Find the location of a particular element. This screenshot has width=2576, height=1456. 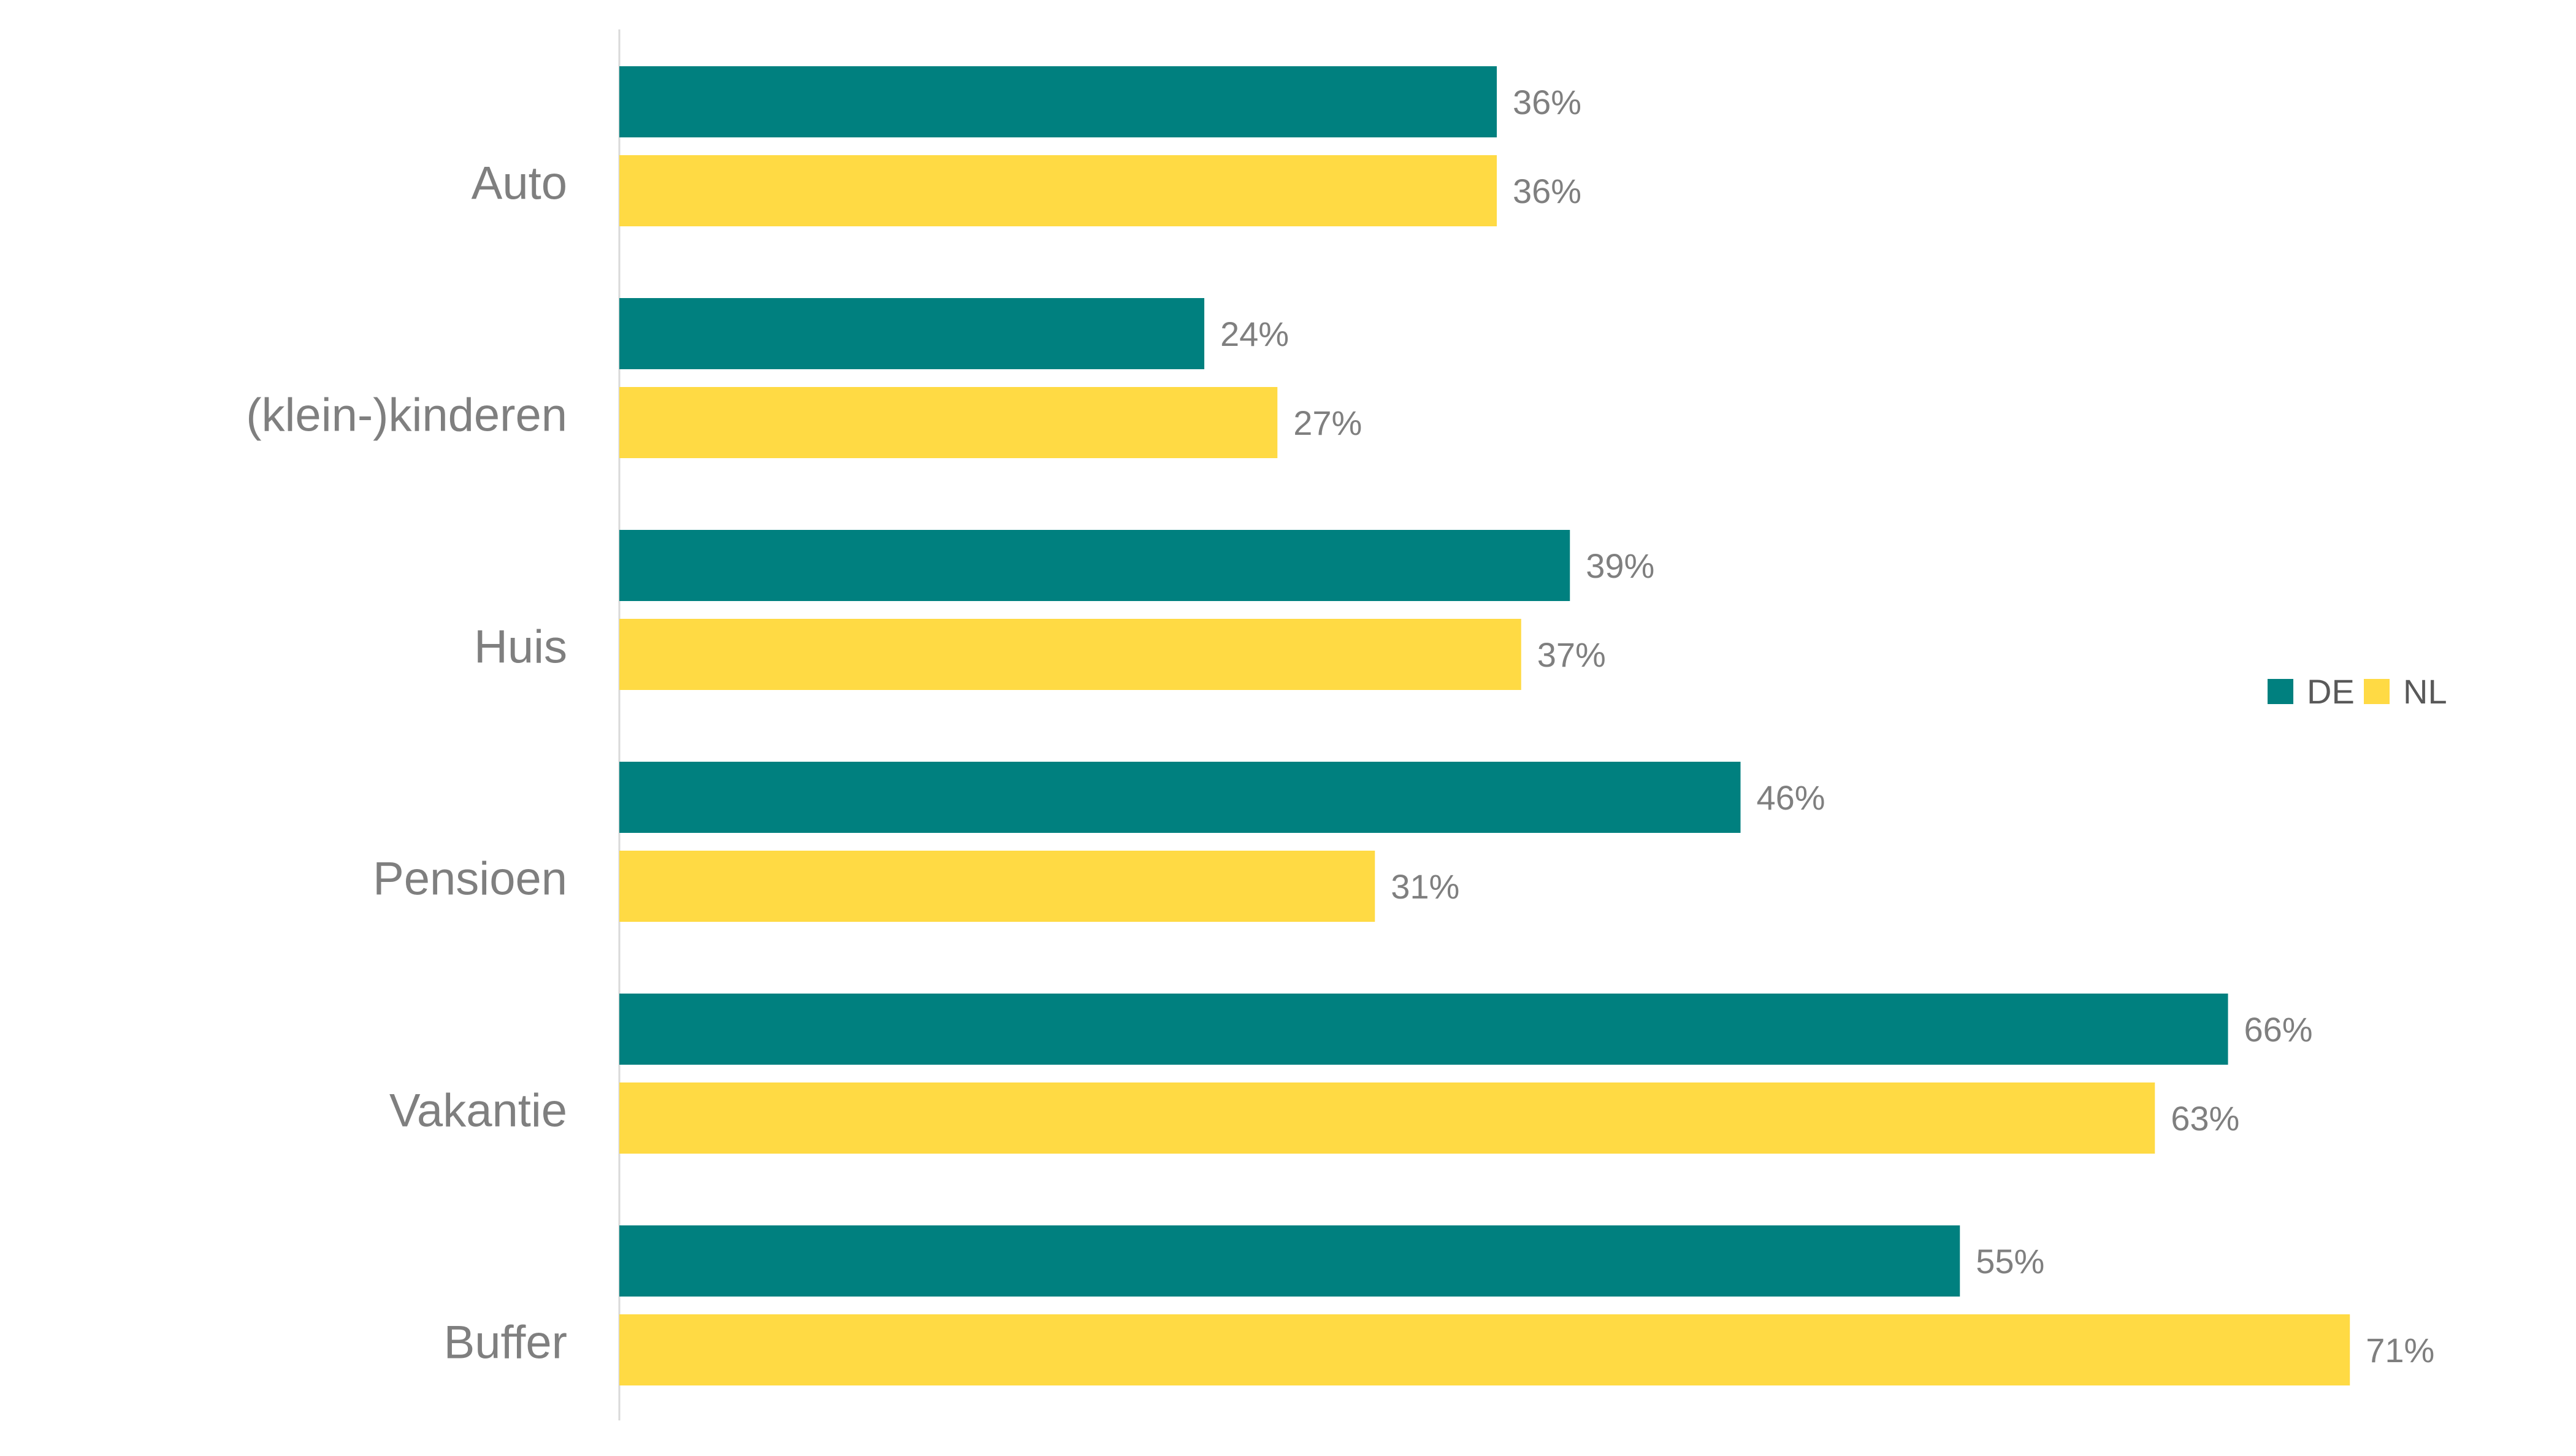

data-label: 37% is located at coordinates (1571, 654).